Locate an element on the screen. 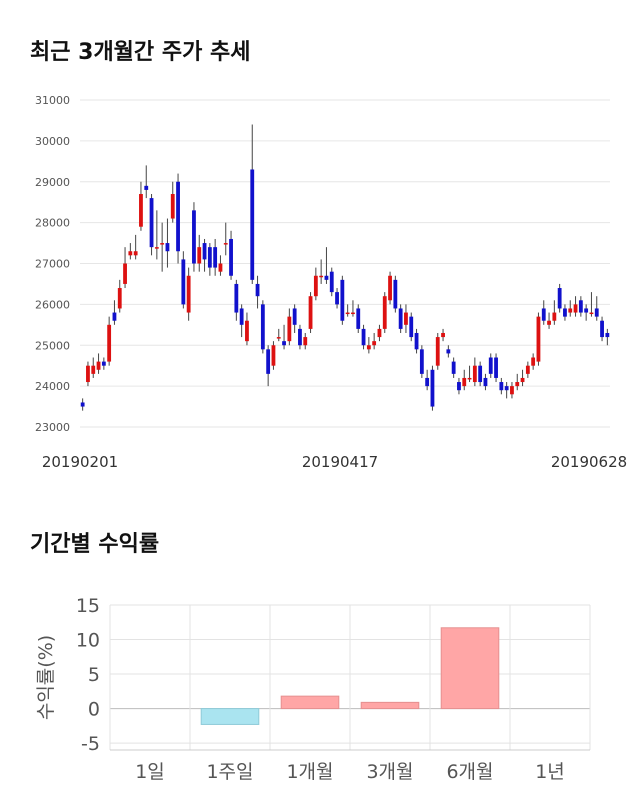  candle-y-tick-label: 29000 is located at coordinates (52, 182).